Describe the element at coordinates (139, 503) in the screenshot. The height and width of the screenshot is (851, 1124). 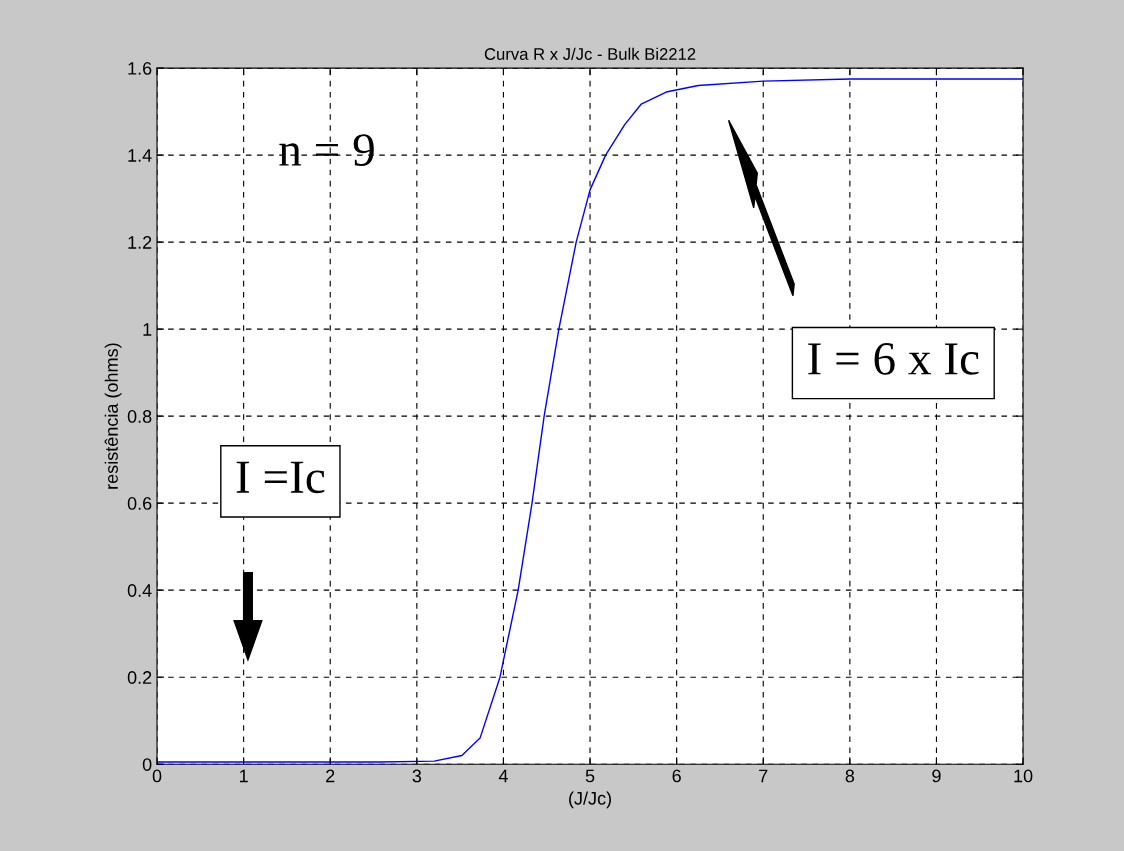
I see `y-tick-label: 0.6` at that location.